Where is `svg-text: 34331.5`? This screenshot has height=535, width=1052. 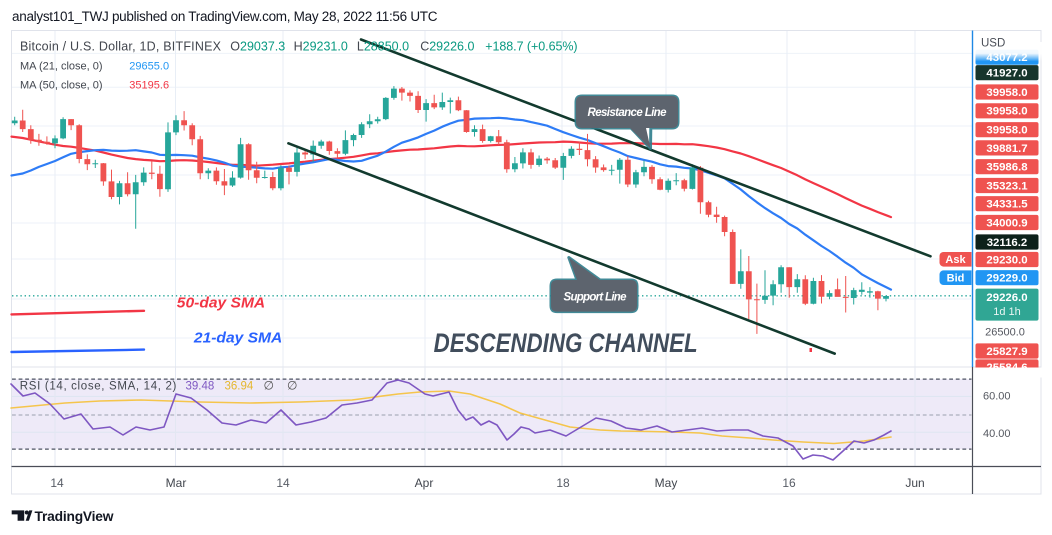 svg-text: 34331.5 is located at coordinates (1007, 205).